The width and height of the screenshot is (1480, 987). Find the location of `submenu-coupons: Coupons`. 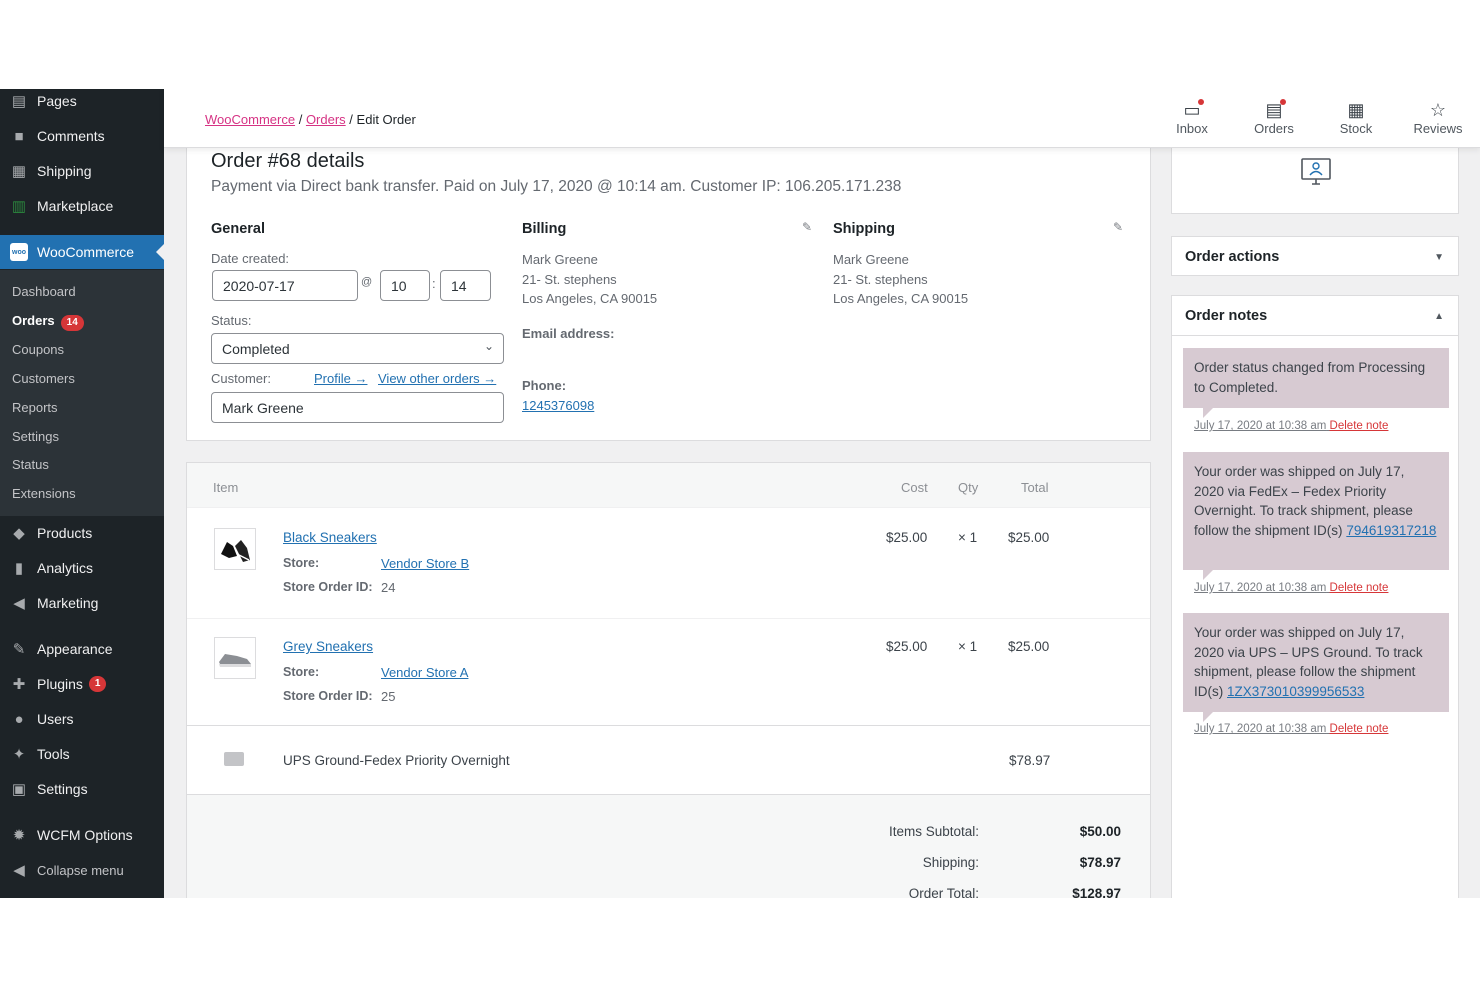

submenu-coupons: Coupons is located at coordinates (38, 349).